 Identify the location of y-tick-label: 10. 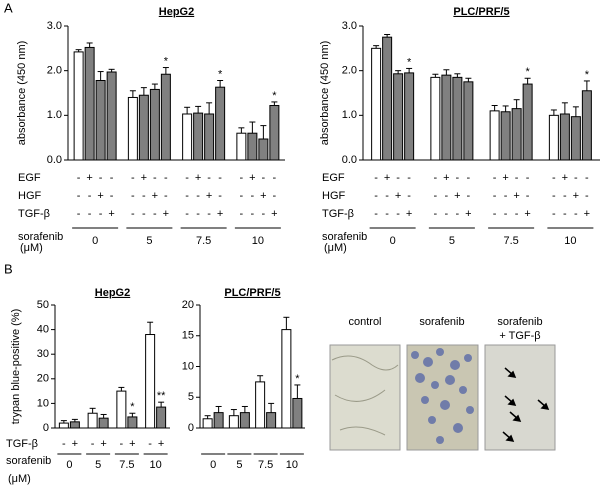
(188, 366).